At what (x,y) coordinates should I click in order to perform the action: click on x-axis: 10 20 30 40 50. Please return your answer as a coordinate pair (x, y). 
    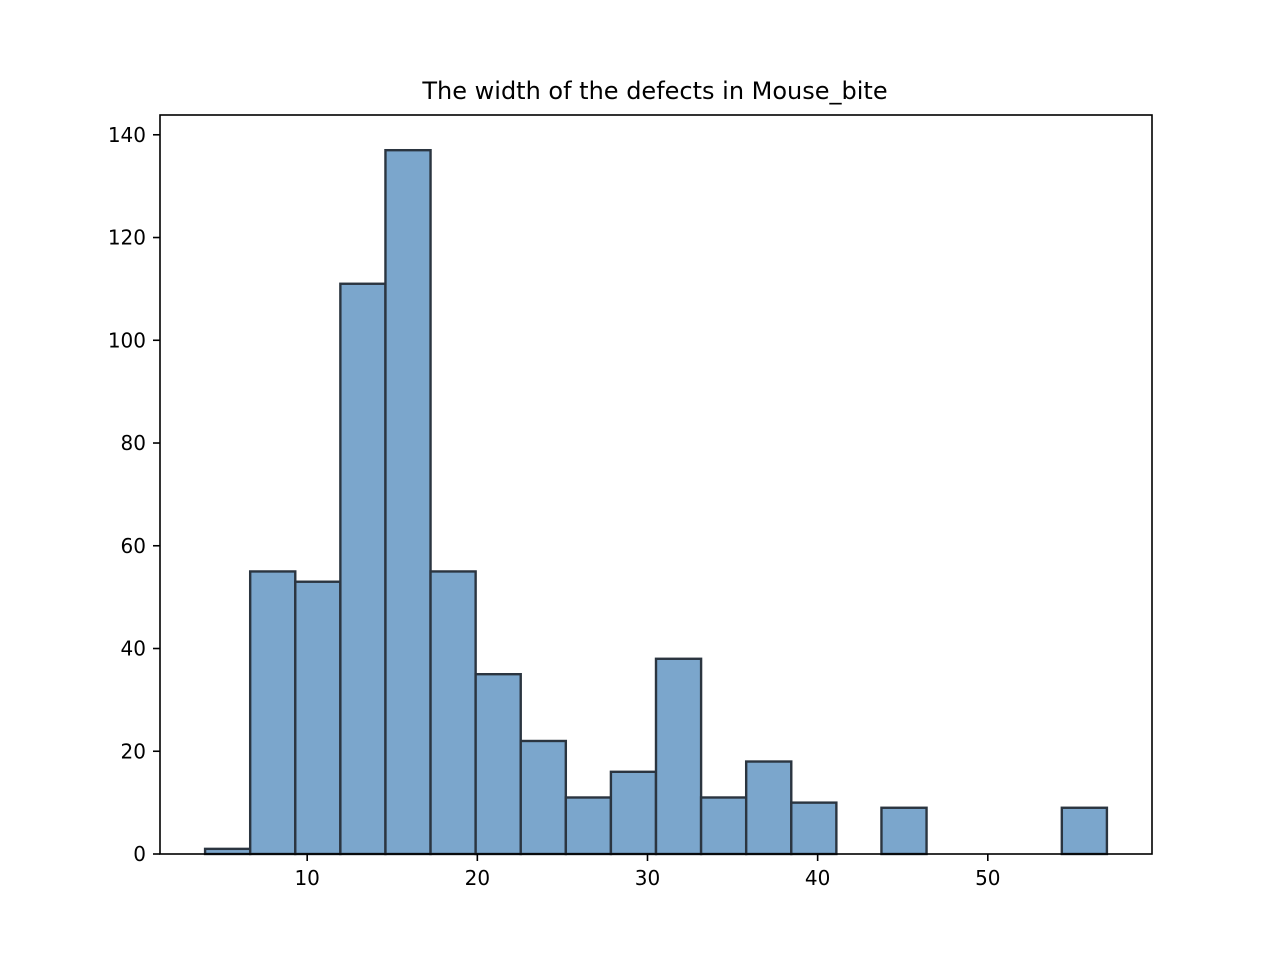
    Looking at the image, I should click on (647, 872).